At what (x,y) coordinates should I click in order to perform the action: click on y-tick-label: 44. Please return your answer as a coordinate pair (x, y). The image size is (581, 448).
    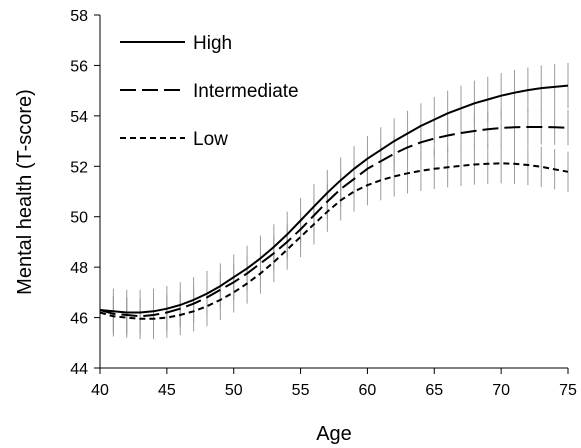
    Looking at the image, I should click on (79, 369).